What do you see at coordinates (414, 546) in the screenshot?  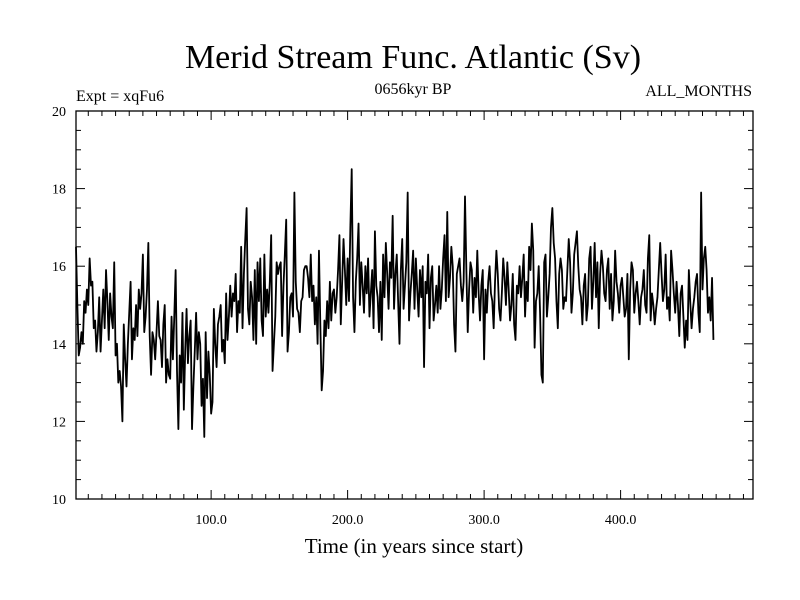 I see `x-axis-label: Time (in years since start)` at bounding box center [414, 546].